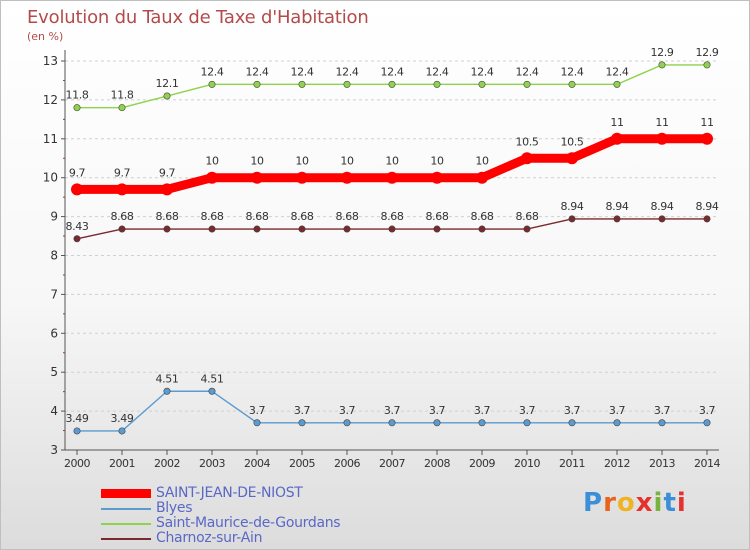  What do you see at coordinates (257, 463) in the screenshot?
I see `x-tick-label: 2004` at bounding box center [257, 463].